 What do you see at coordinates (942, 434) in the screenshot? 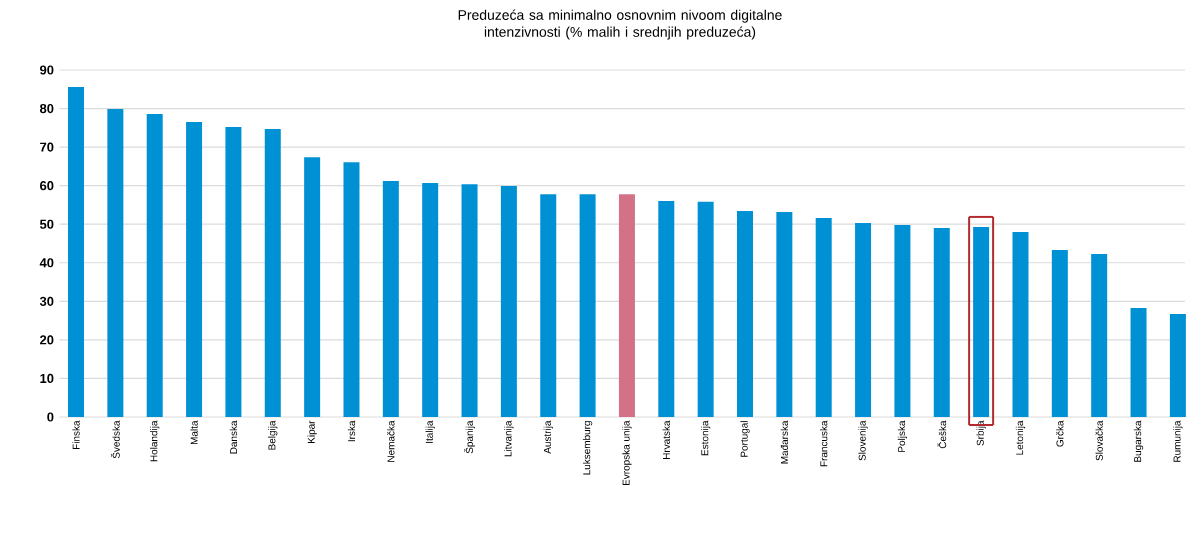
I see `x-tick-label: Češka` at bounding box center [942, 434].